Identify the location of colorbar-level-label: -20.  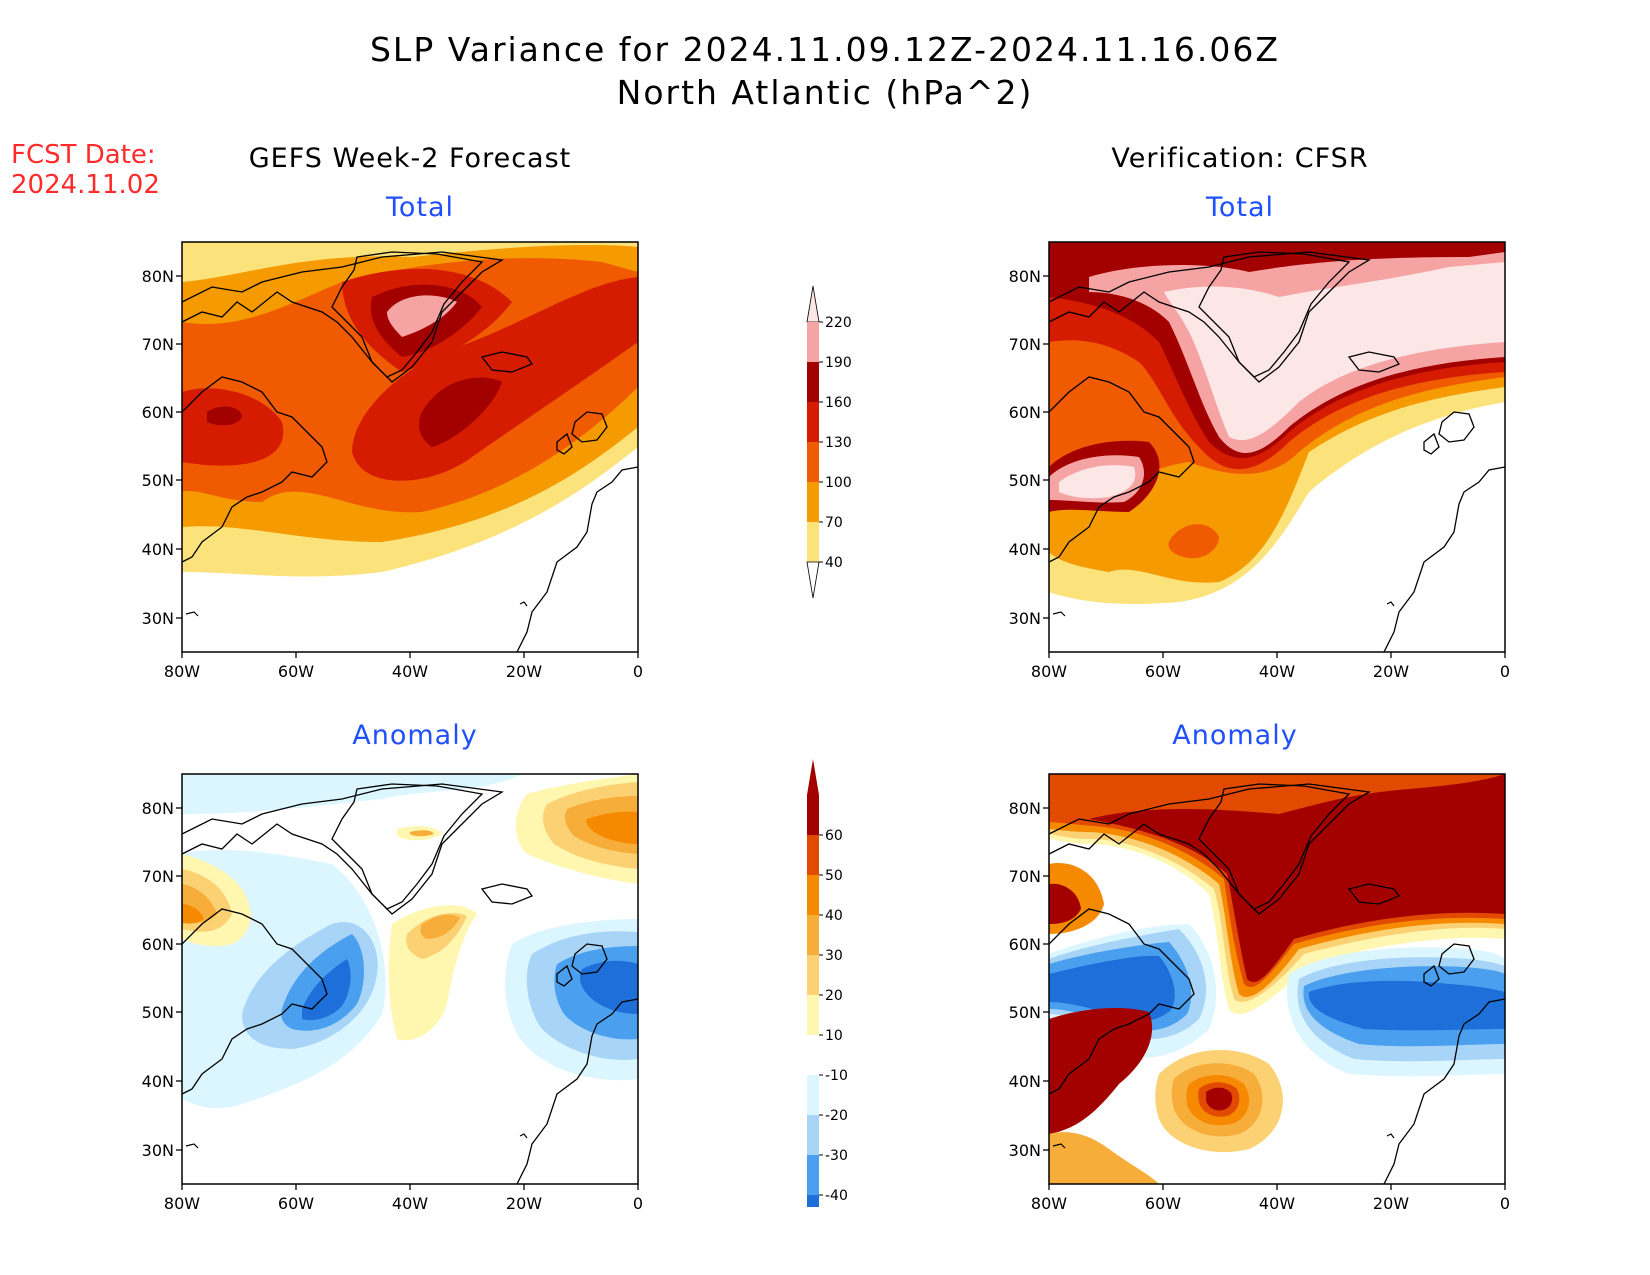
(836, 1116).